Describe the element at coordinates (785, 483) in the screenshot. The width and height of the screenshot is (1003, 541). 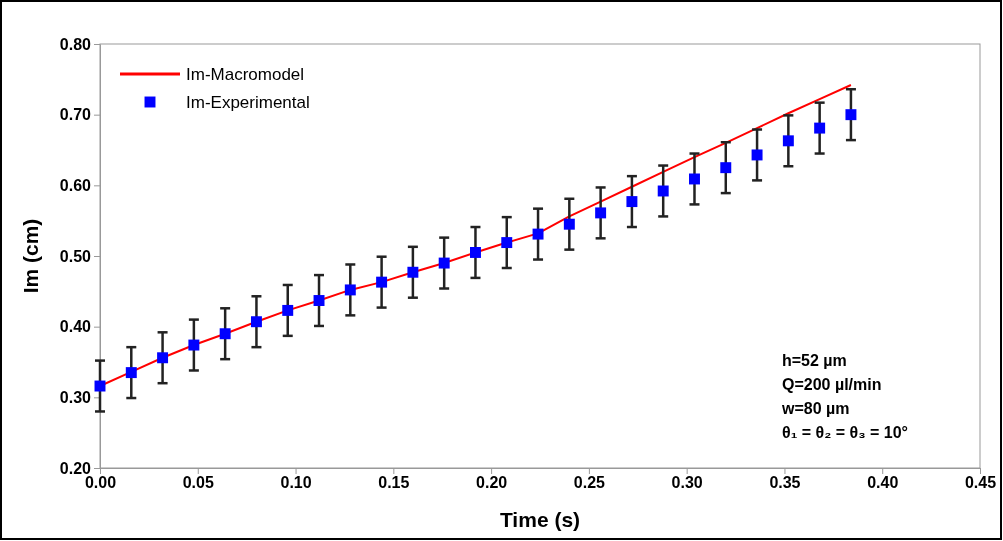
I see `x-tick-label: 0.35` at that location.